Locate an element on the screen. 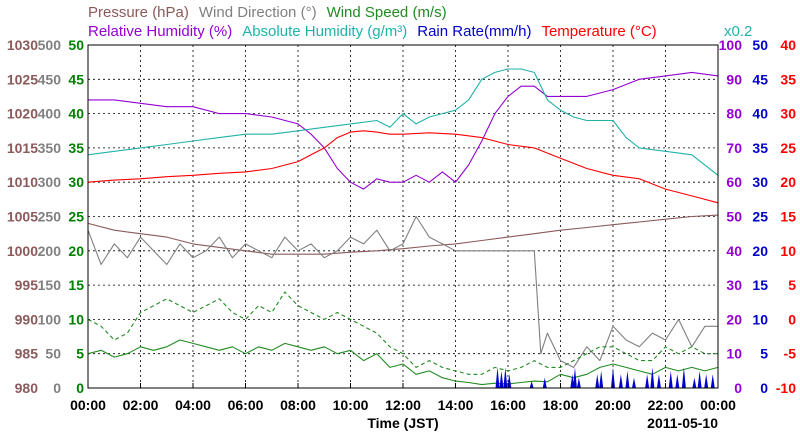  humidity-tick-label: 40 is located at coordinates (734, 251).